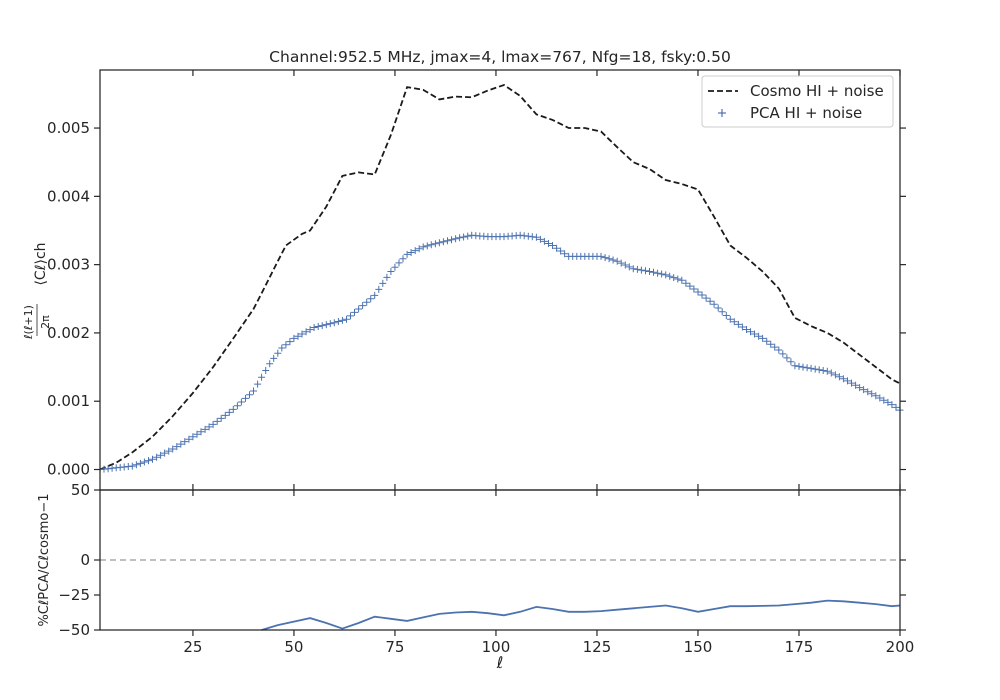  Describe the element at coordinates (68, 470) in the screenshot. I see `top-y-tick-label: 0.000` at that location.